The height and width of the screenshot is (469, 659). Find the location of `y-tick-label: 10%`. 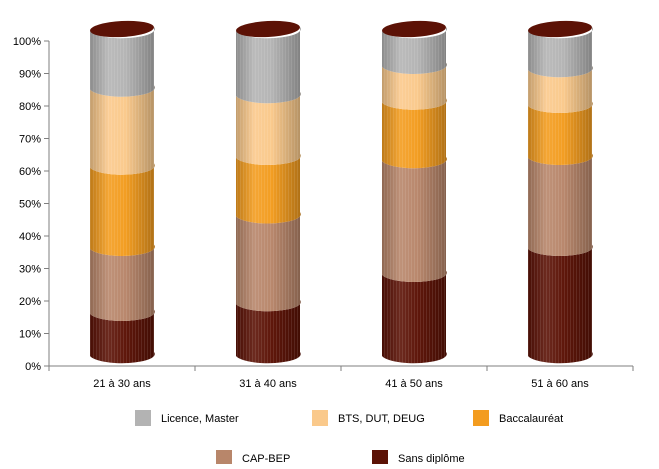

y-tick-label: 10% is located at coordinates (30, 335).